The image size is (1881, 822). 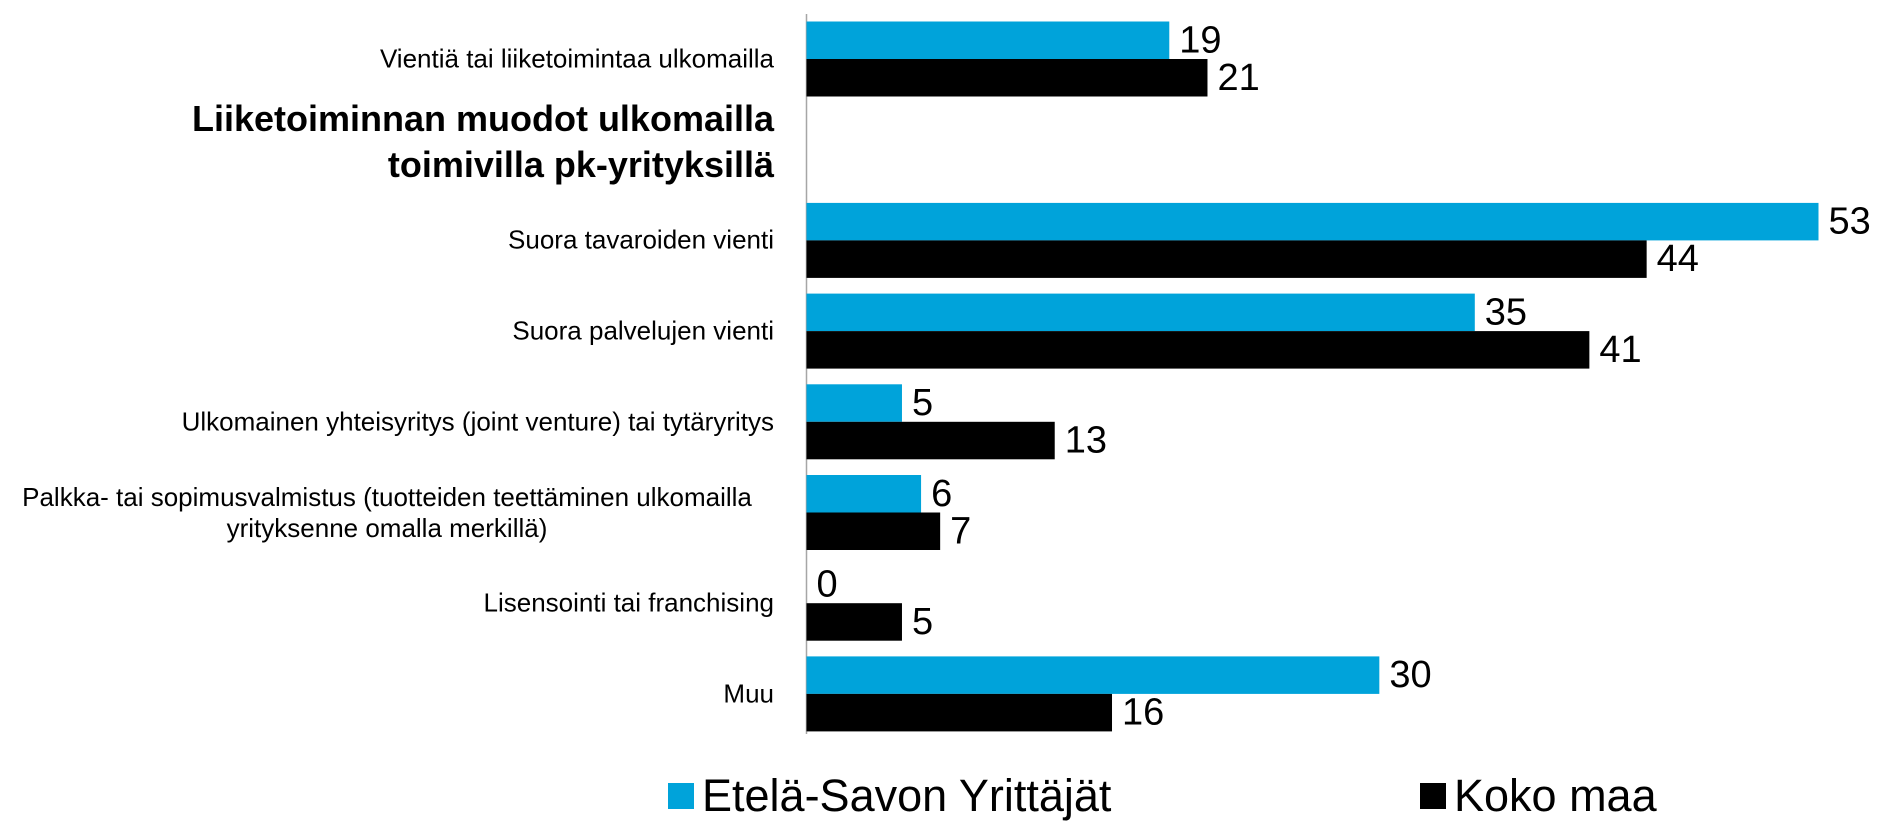 What do you see at coordinates (1238, 78) in the screenshot?
I see `value-label: 21` at bounding box center [1238, 78].